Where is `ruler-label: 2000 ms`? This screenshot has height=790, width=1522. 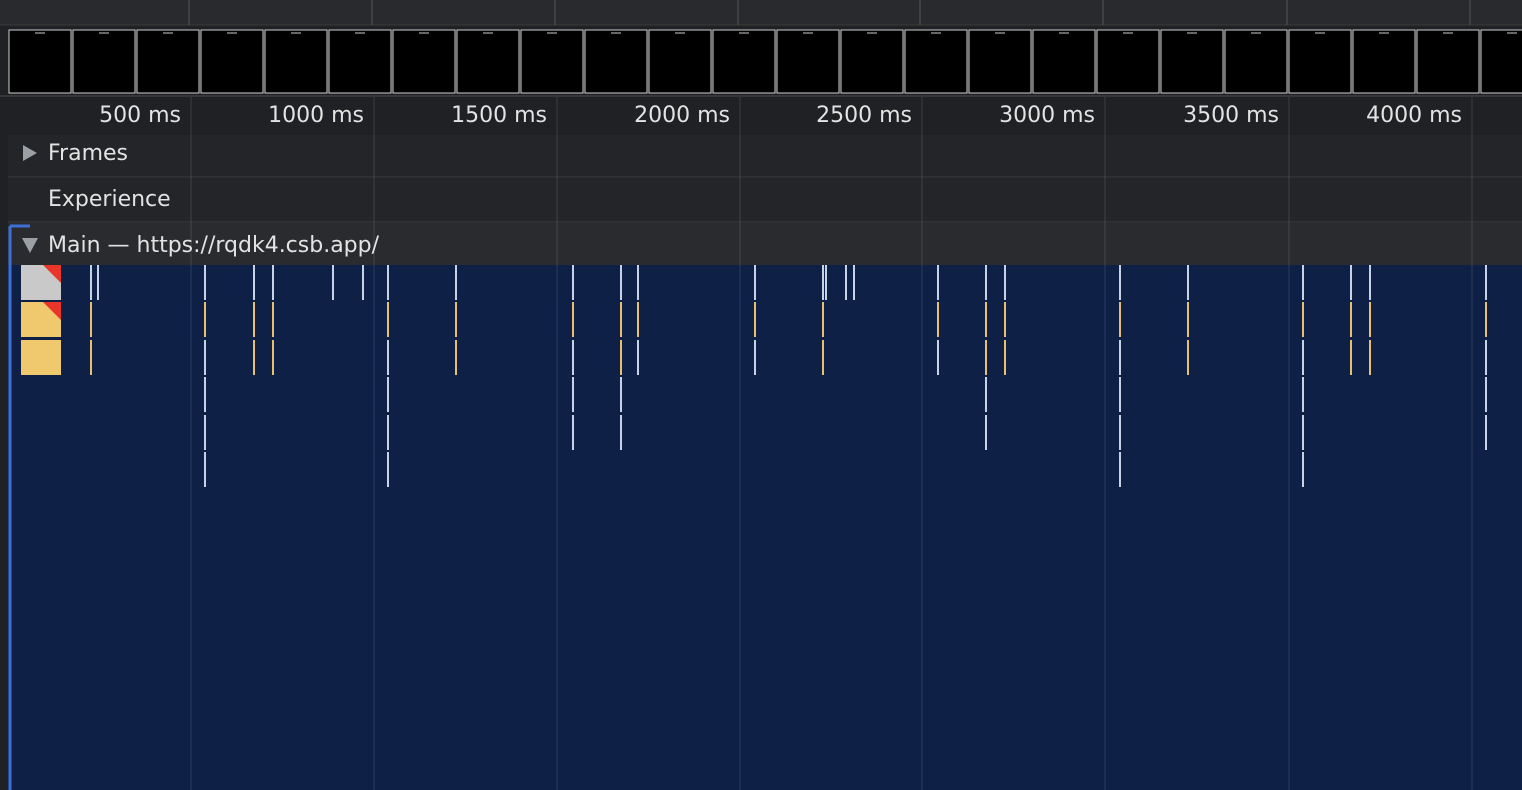 ruler-label: 2000 ms is located at coordinates (682, 115).